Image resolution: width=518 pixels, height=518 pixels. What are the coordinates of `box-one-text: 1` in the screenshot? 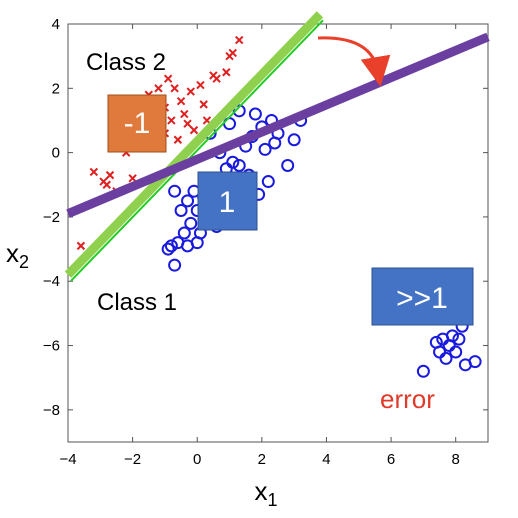 It's located at (227, 202).